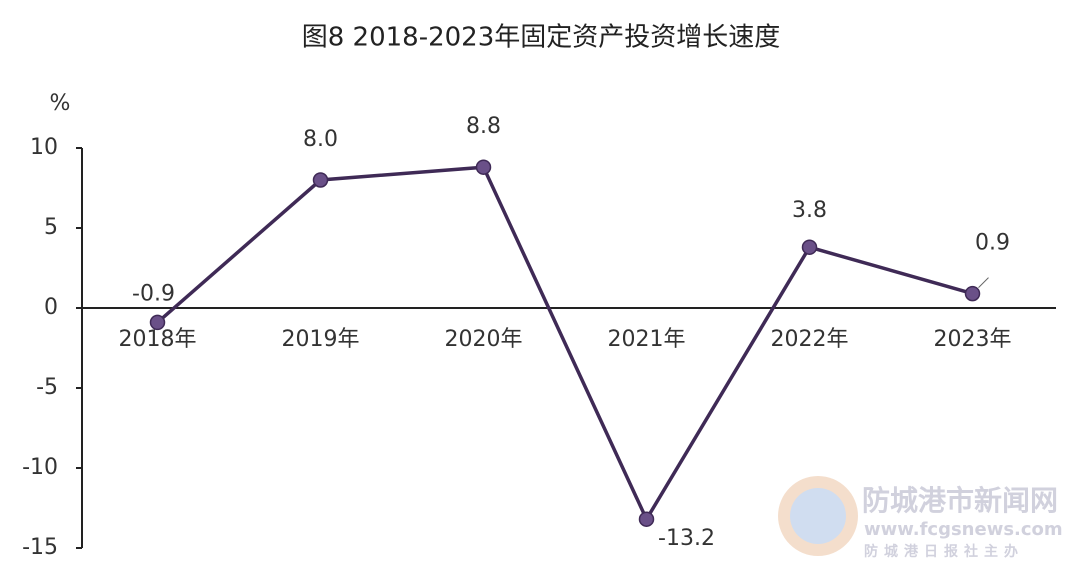 The width and height of the screenshot is (1083, 572). Describe the element at coordinates (483, 126) in the screenshot. I see `data-label: 8.8` at that location.